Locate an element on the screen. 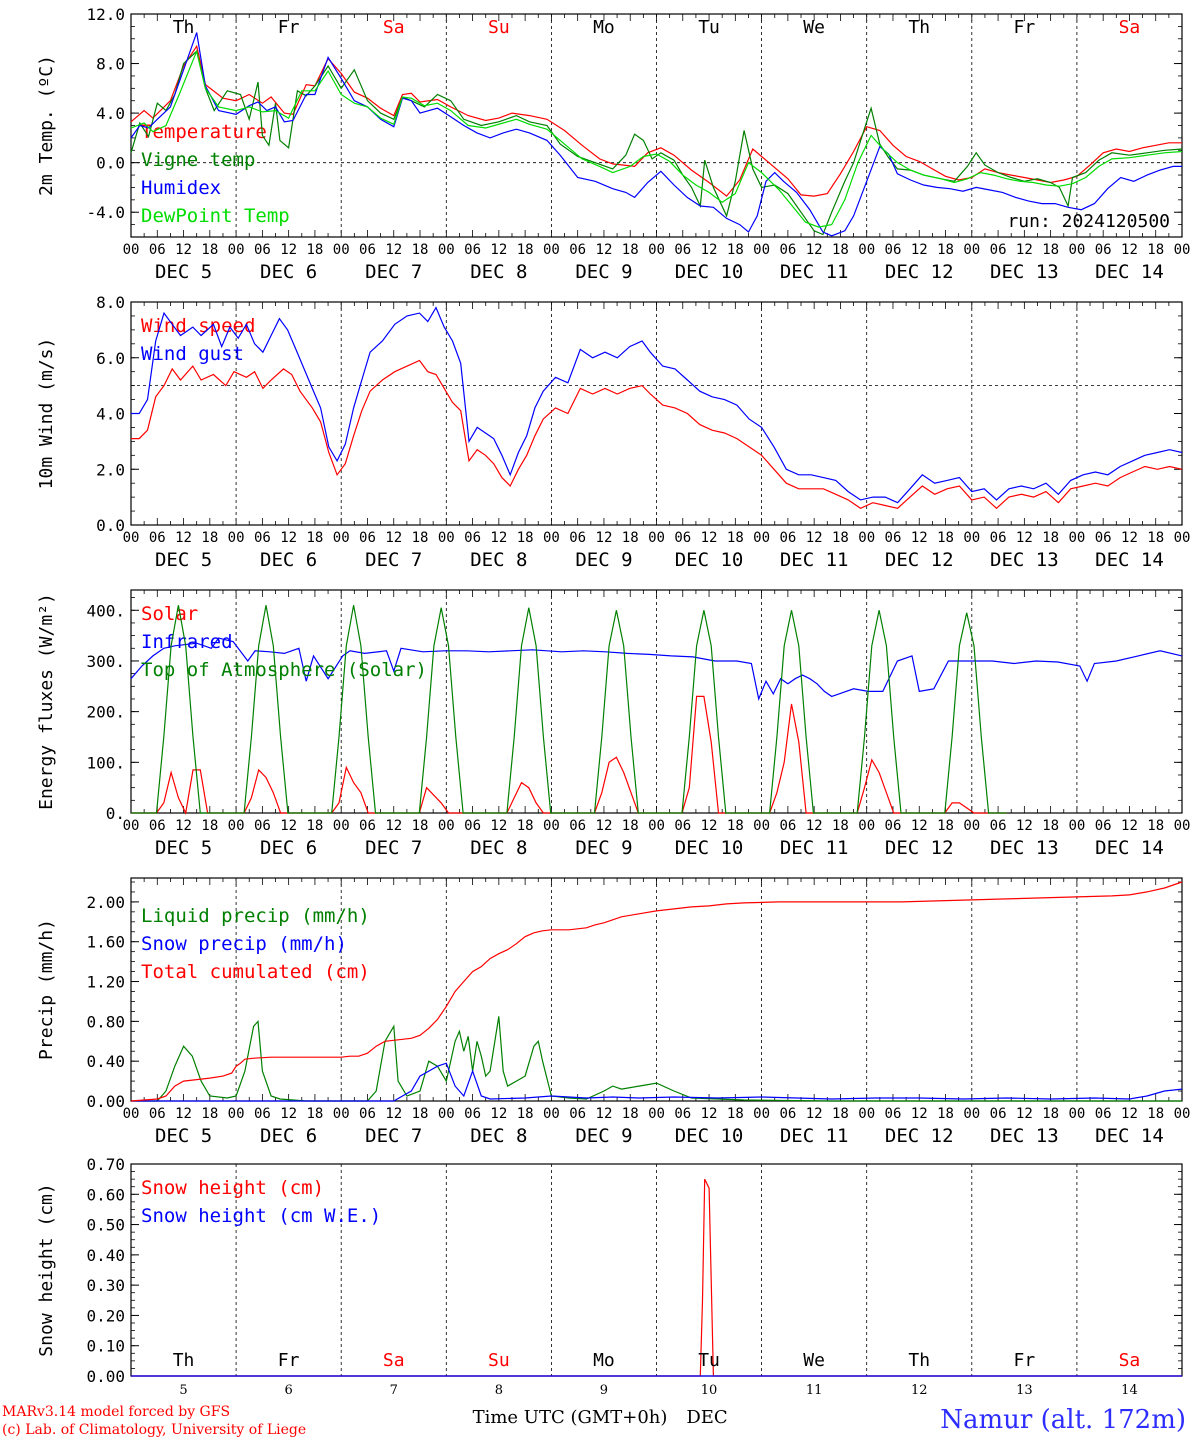 Image resolution: width=1194 pixels, height=1440 pixels. y-tick-label: 2.0 is located at coordinates (110, 469).